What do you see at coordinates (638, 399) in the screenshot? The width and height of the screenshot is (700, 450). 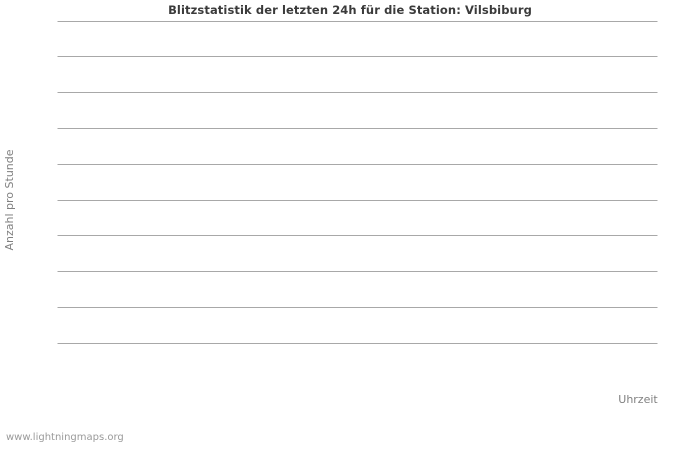 I see `x-axis-label: Uhrzeit` at bounding box center [638, 399].